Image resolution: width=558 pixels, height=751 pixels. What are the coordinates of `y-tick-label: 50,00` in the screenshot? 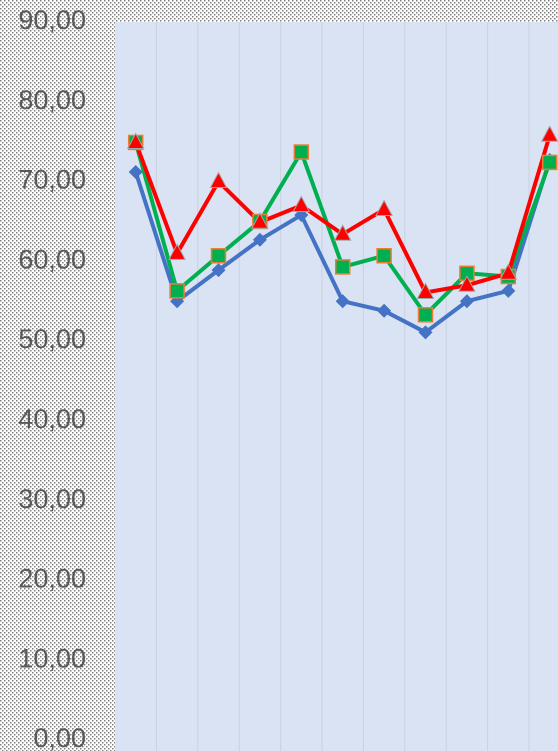 It's located at (52, 339).